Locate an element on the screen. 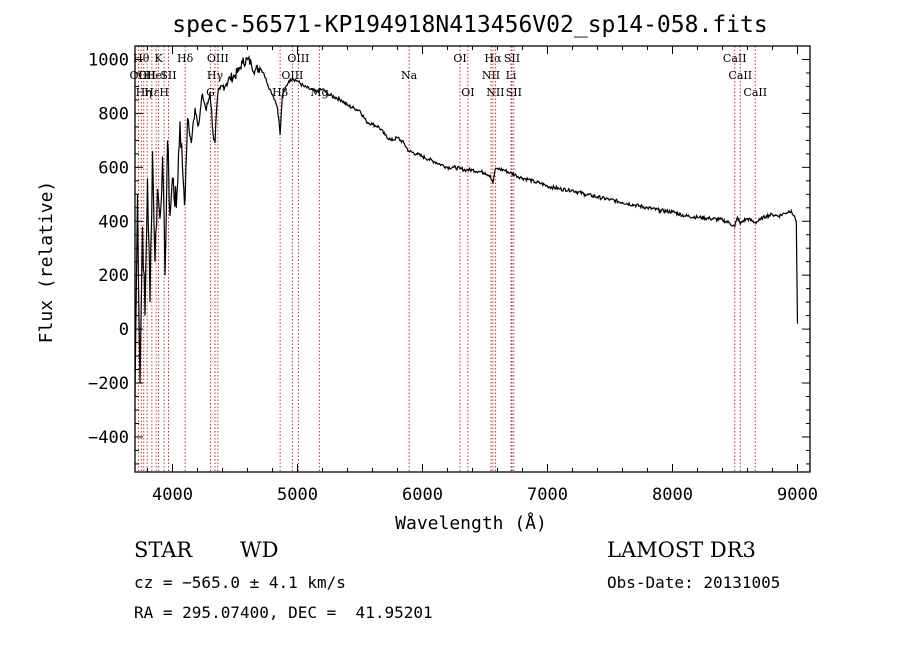 Image resolution: width=900 pixels, height=649 pixels. observation-date: Obs-Date: 20131005 is located at coordinates (694, 582).